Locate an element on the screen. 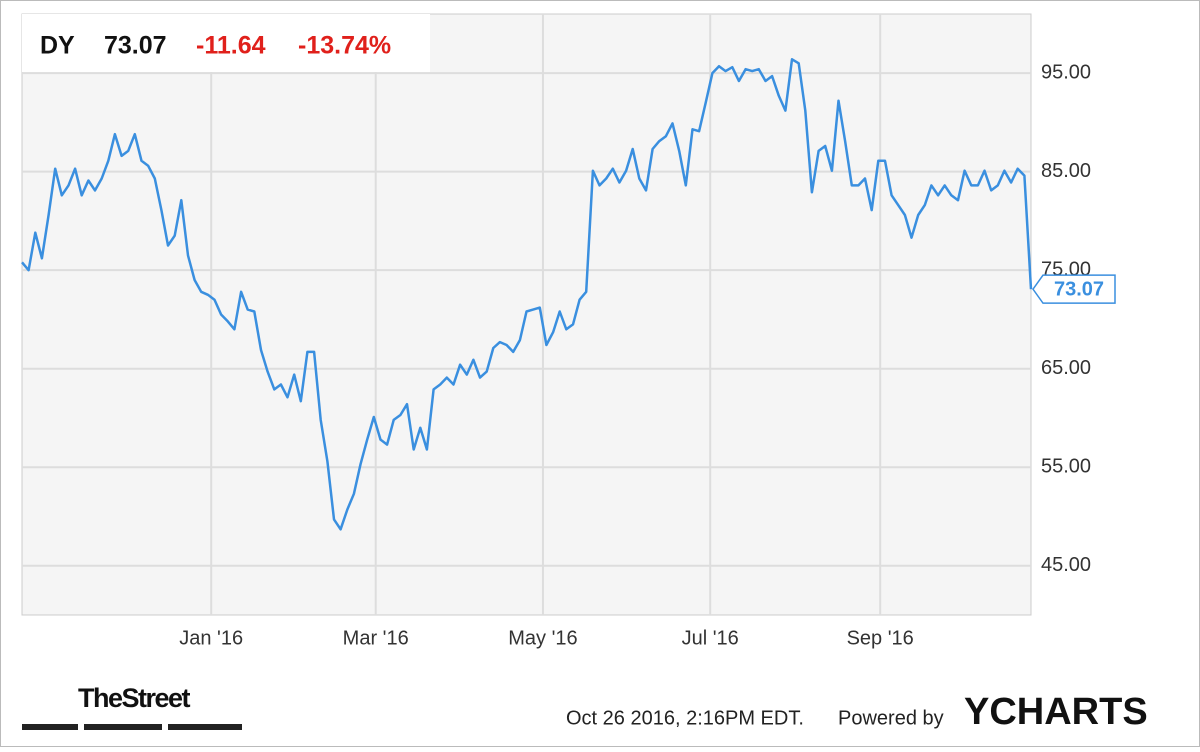 The width and height of the screenshot is (1200, 752). callout-box is located at coordinates (1074, 289).